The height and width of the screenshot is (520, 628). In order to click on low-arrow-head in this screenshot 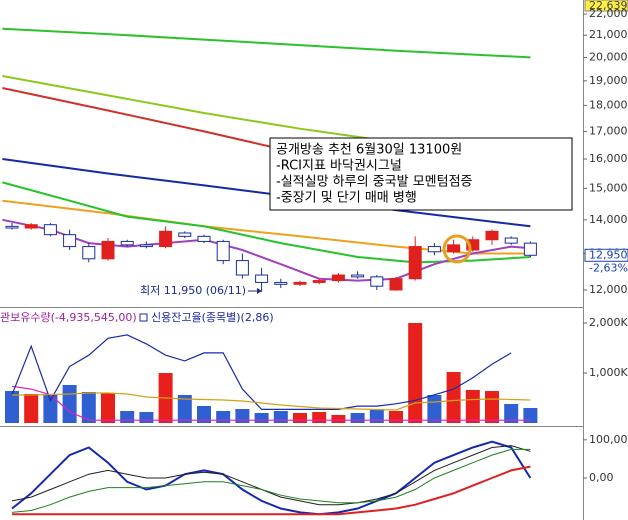, I will do `click(259, 291)`.